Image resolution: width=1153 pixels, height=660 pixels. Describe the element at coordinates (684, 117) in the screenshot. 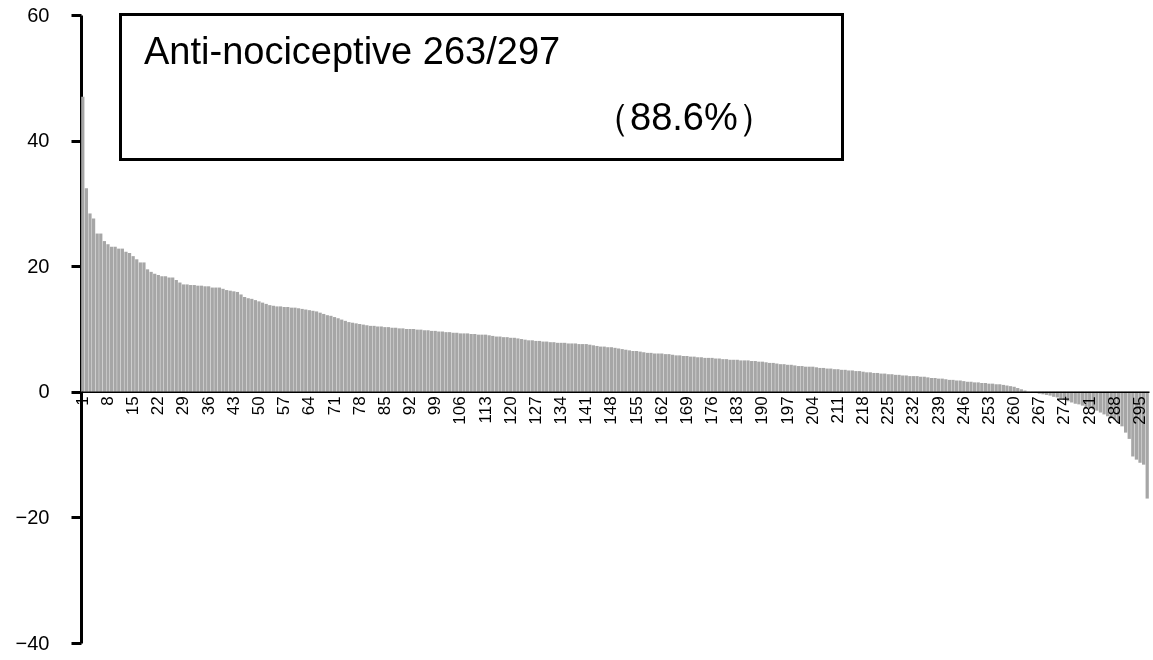

I see `annotation: （88.6%）` at that location.